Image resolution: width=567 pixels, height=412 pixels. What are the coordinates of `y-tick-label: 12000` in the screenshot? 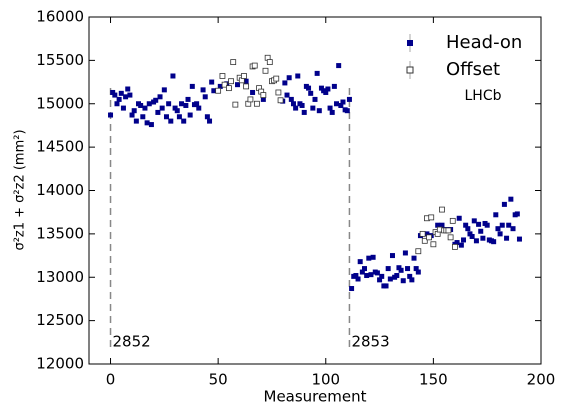 It's located at (60, 364).